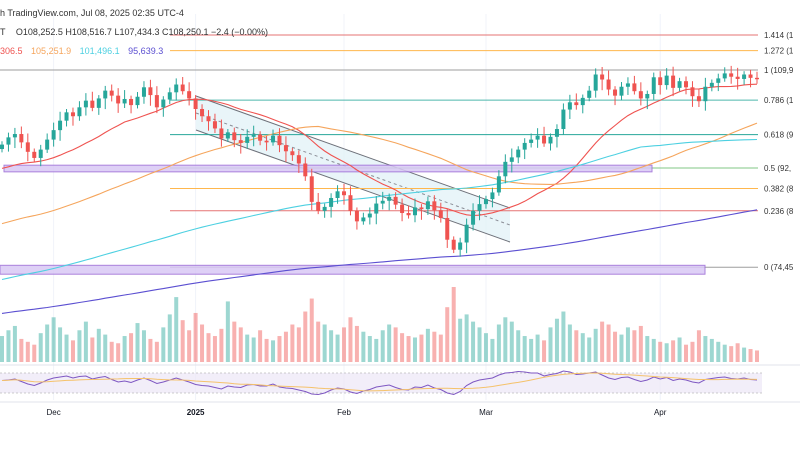 The width and height of the screenshot is (800, 450). Describe the element at coordinates (3, 32) in the screenshot. I see `symbol-suffix: T` at that location.